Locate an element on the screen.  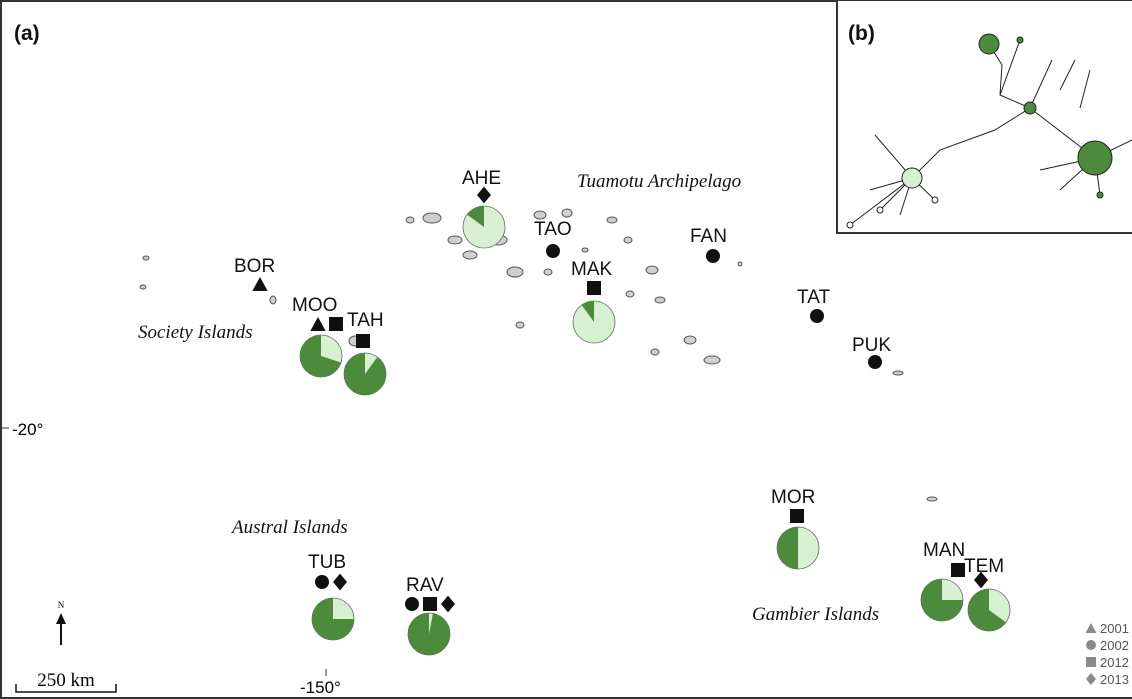
site-label: TAT is located at coordinates (813, 297).